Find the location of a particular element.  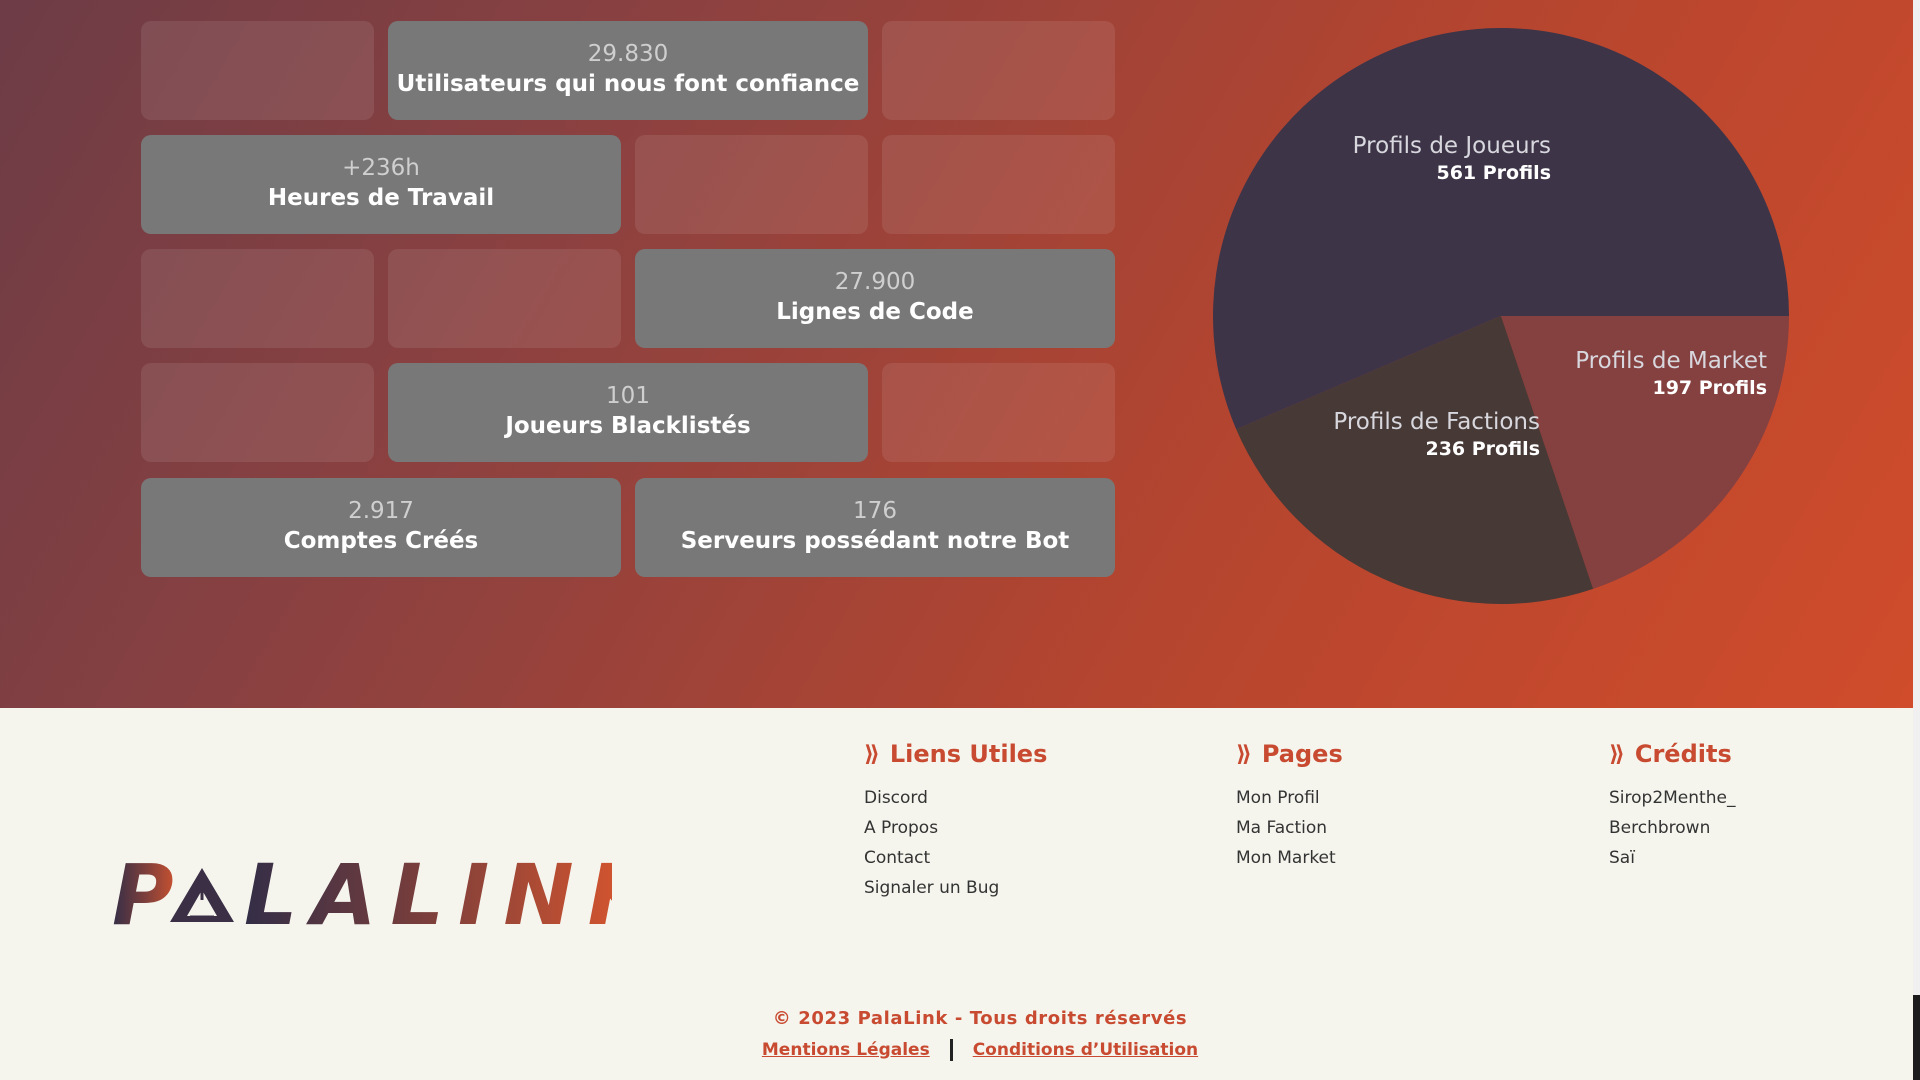

footer-heading: ⟫ Pages is located at coordinates (1289, 754).